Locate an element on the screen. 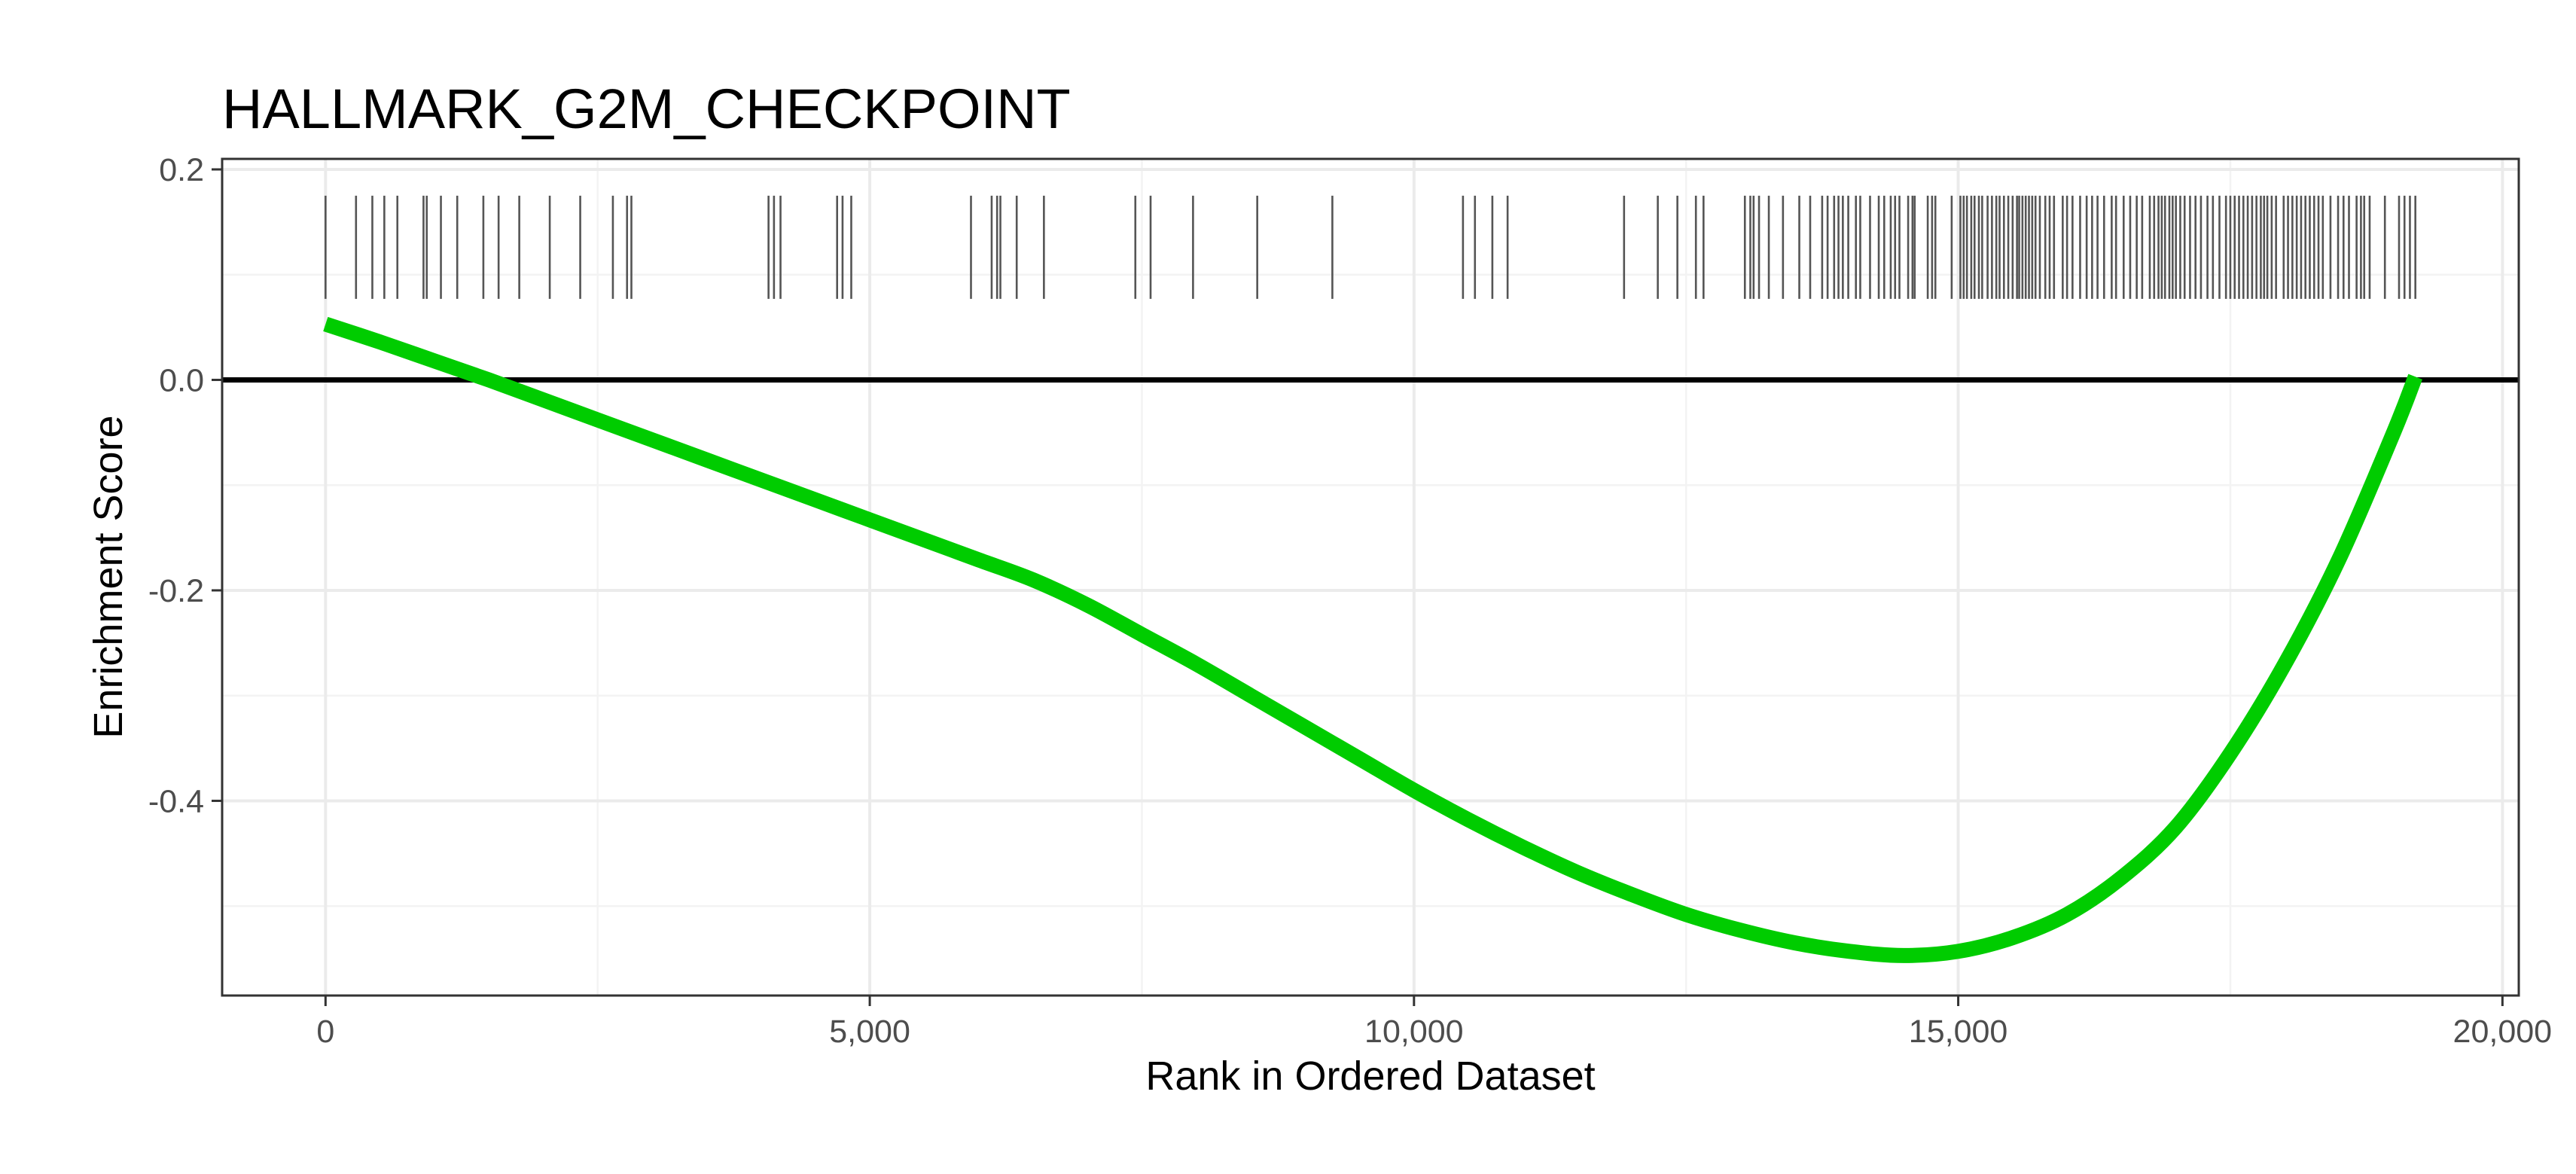 The width and height of the screenshot is (2576, 1174). y-axis-title: Enrichment Score is located at coordinates (108, 576).